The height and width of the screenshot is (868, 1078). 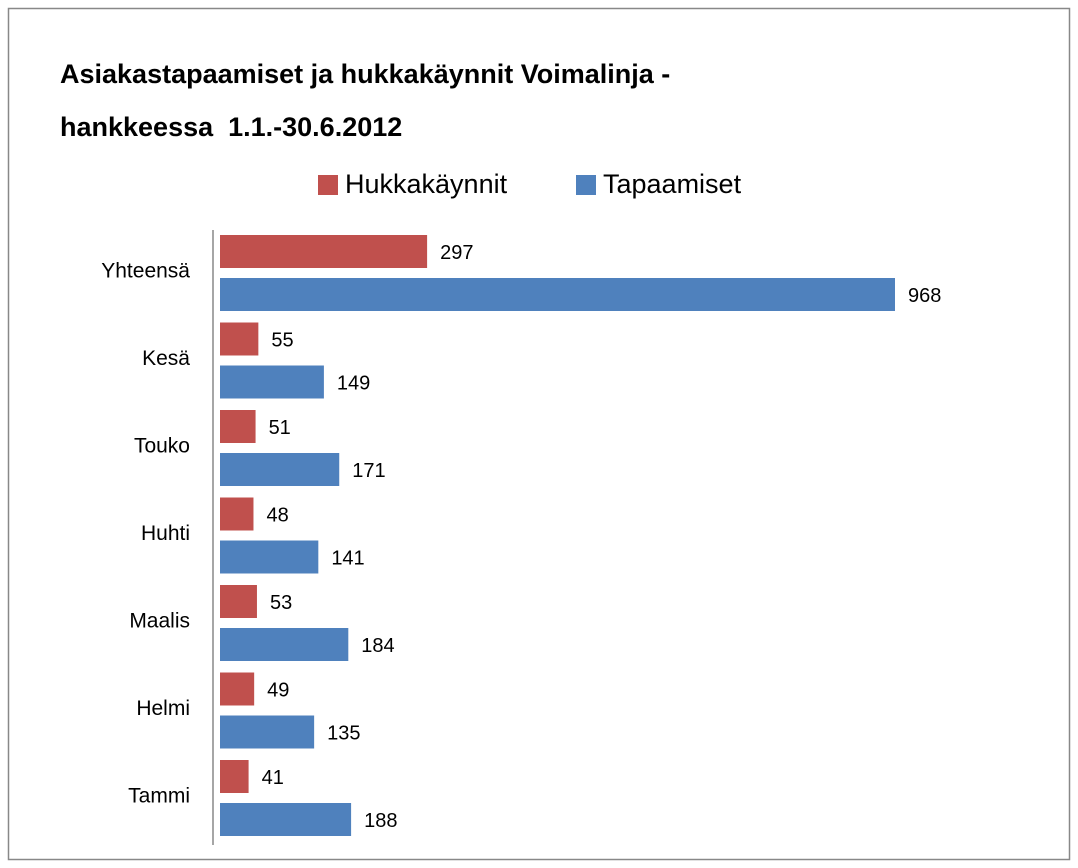 What do you see at coordinates (166, 358) in the screenshot?
I see `y-tick-label: Kesä` at bounding box center [166, 358].